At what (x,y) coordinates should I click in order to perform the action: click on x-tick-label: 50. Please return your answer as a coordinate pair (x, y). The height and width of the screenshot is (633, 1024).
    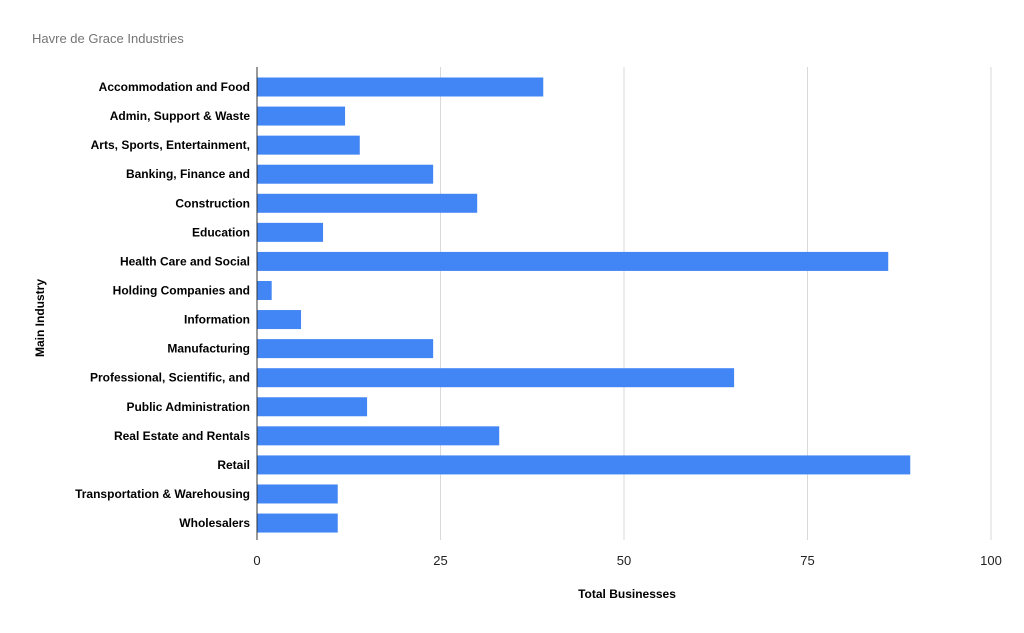
    Looking at the image, I should click on (624, 560).